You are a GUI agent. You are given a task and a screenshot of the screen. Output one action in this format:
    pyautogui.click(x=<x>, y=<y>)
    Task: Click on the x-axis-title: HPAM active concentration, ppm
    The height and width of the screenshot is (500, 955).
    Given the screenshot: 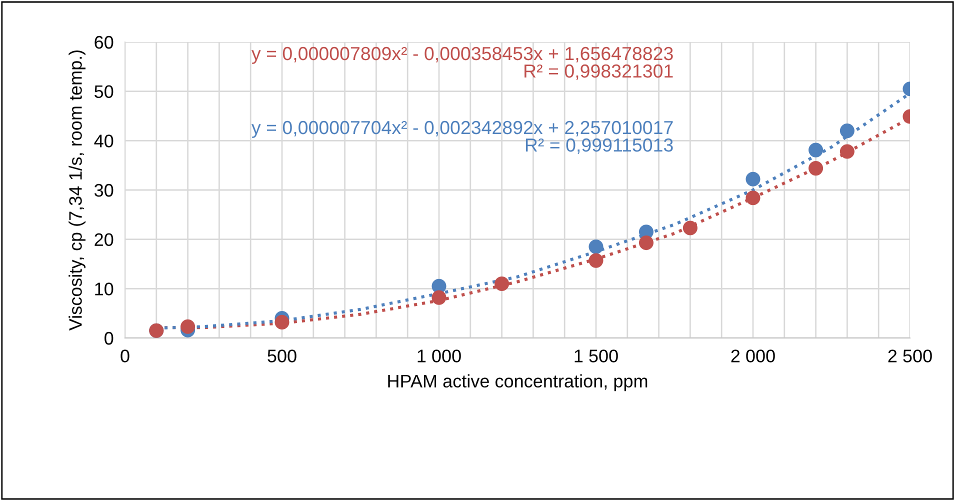 What is the action you would take?
    pyautogui.click(x=518, y=383)
    